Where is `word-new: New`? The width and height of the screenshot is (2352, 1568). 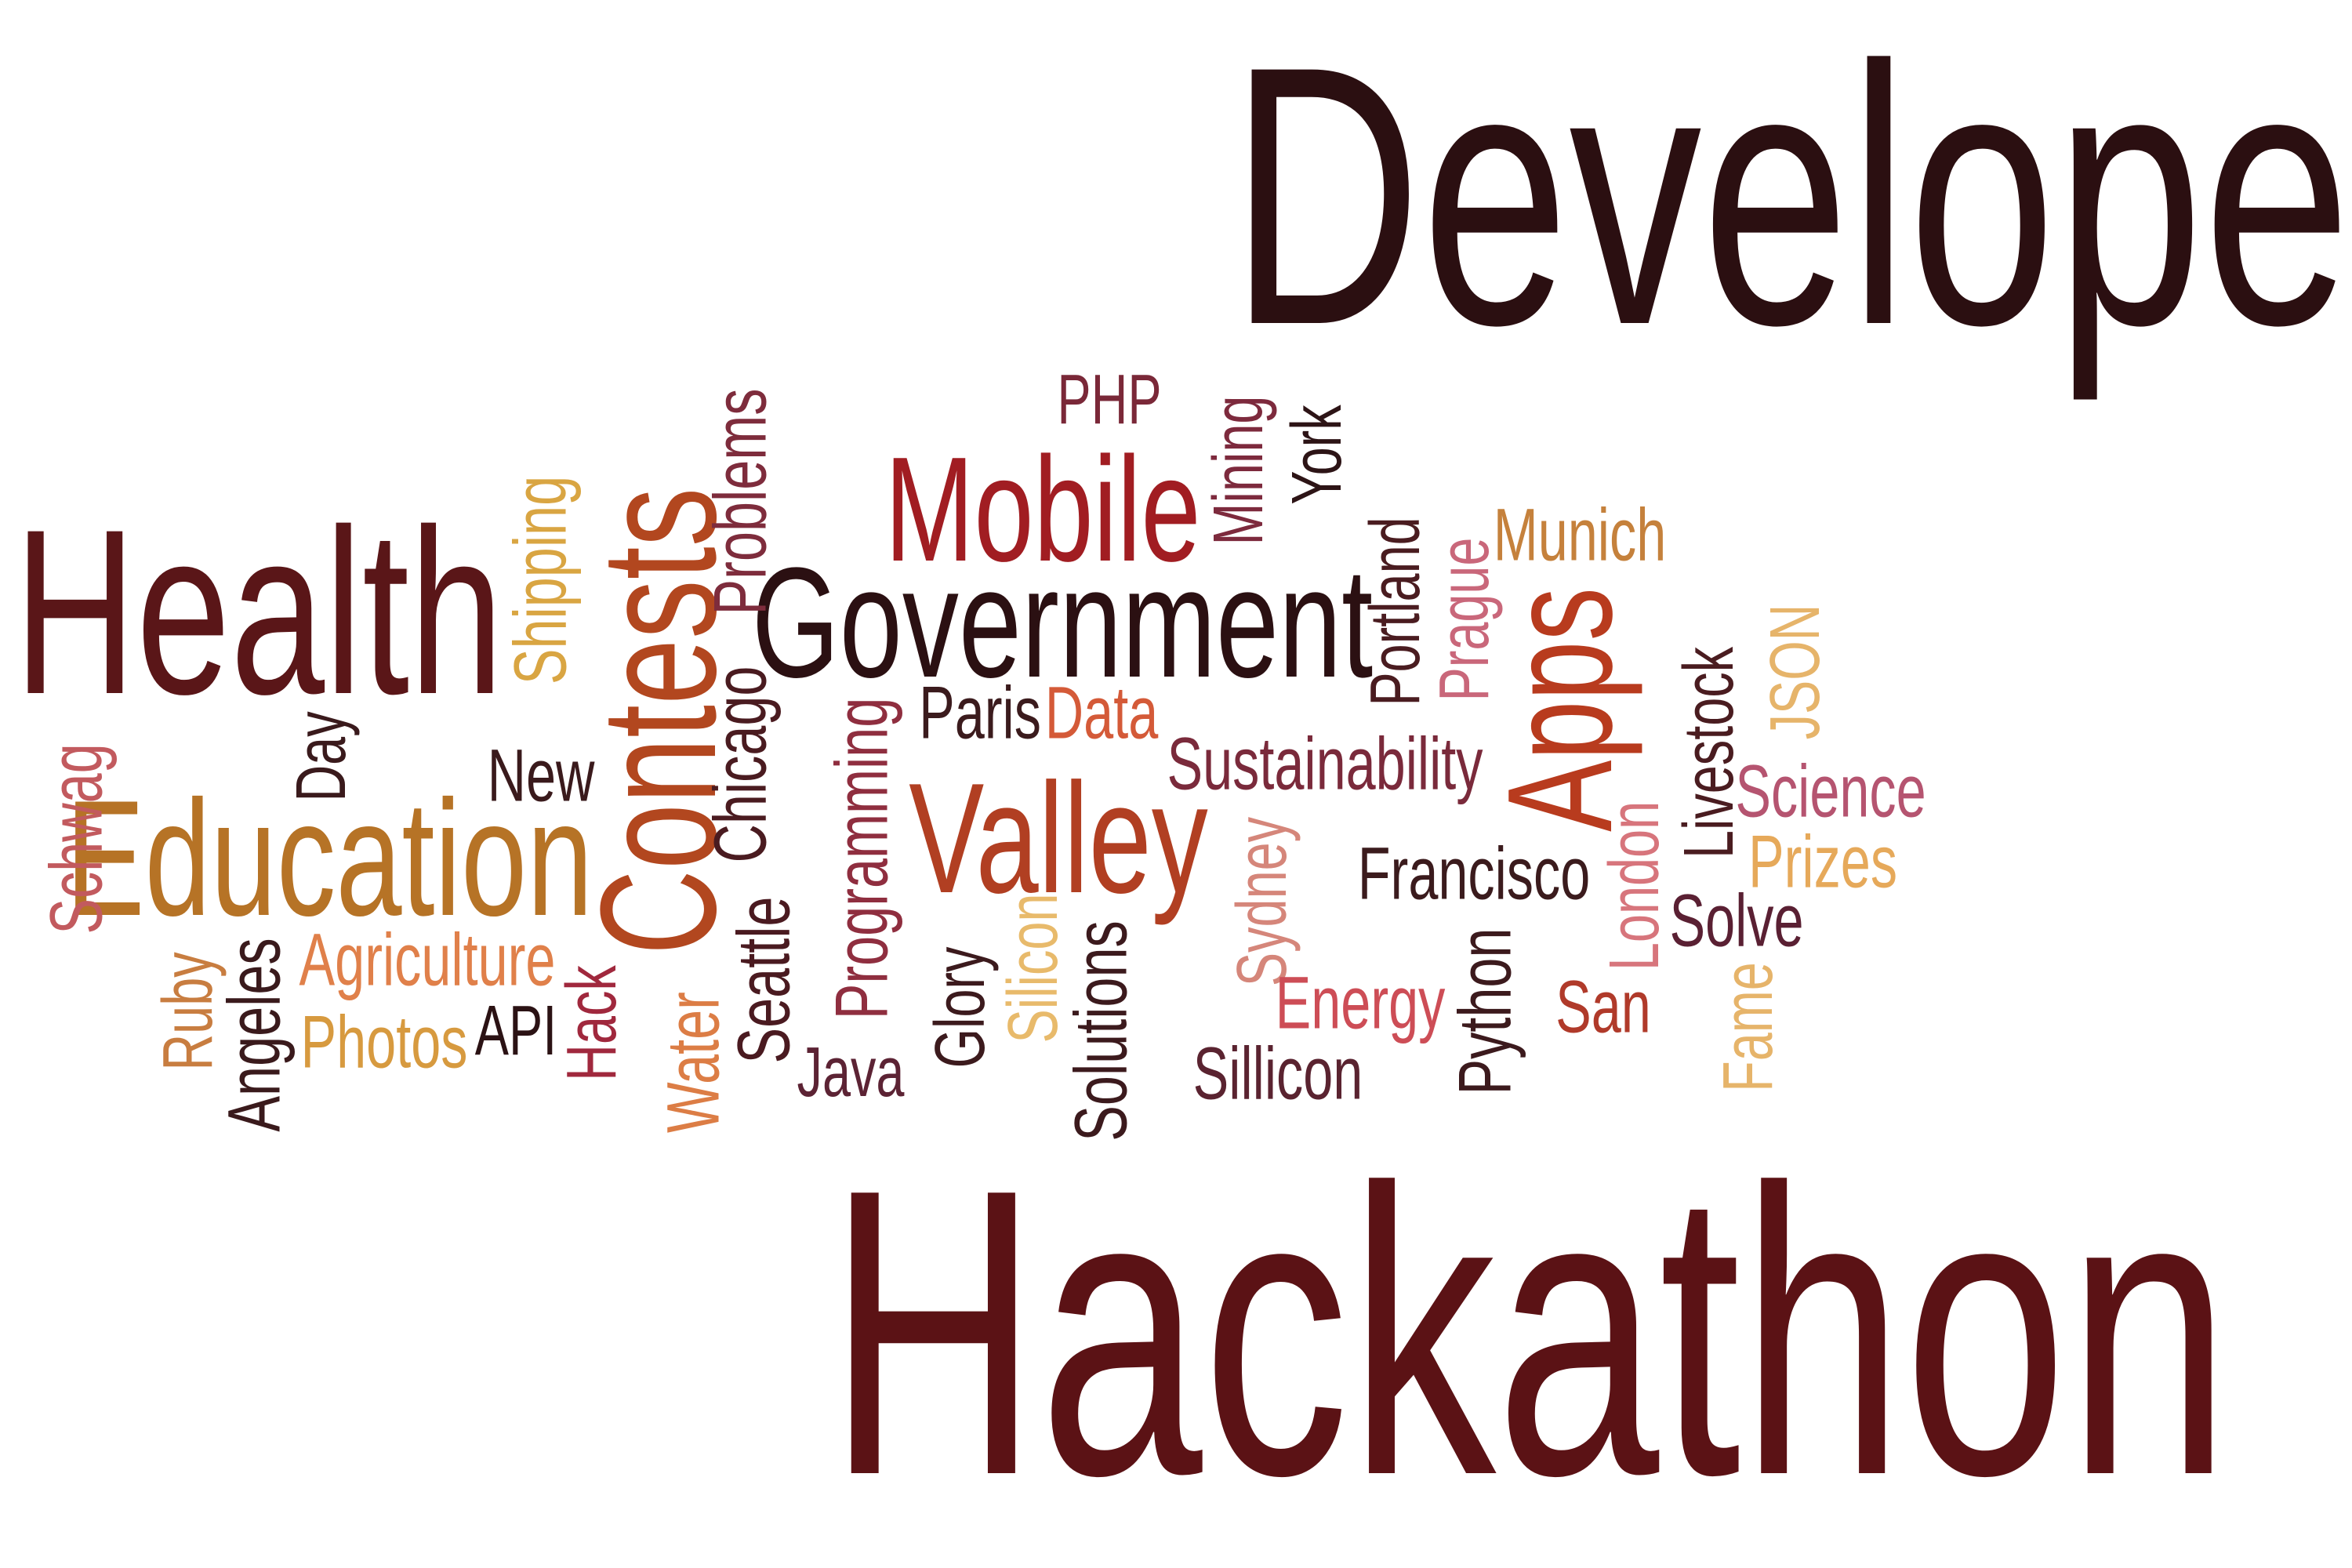 word-new: New is located at coordinates (541, 776).